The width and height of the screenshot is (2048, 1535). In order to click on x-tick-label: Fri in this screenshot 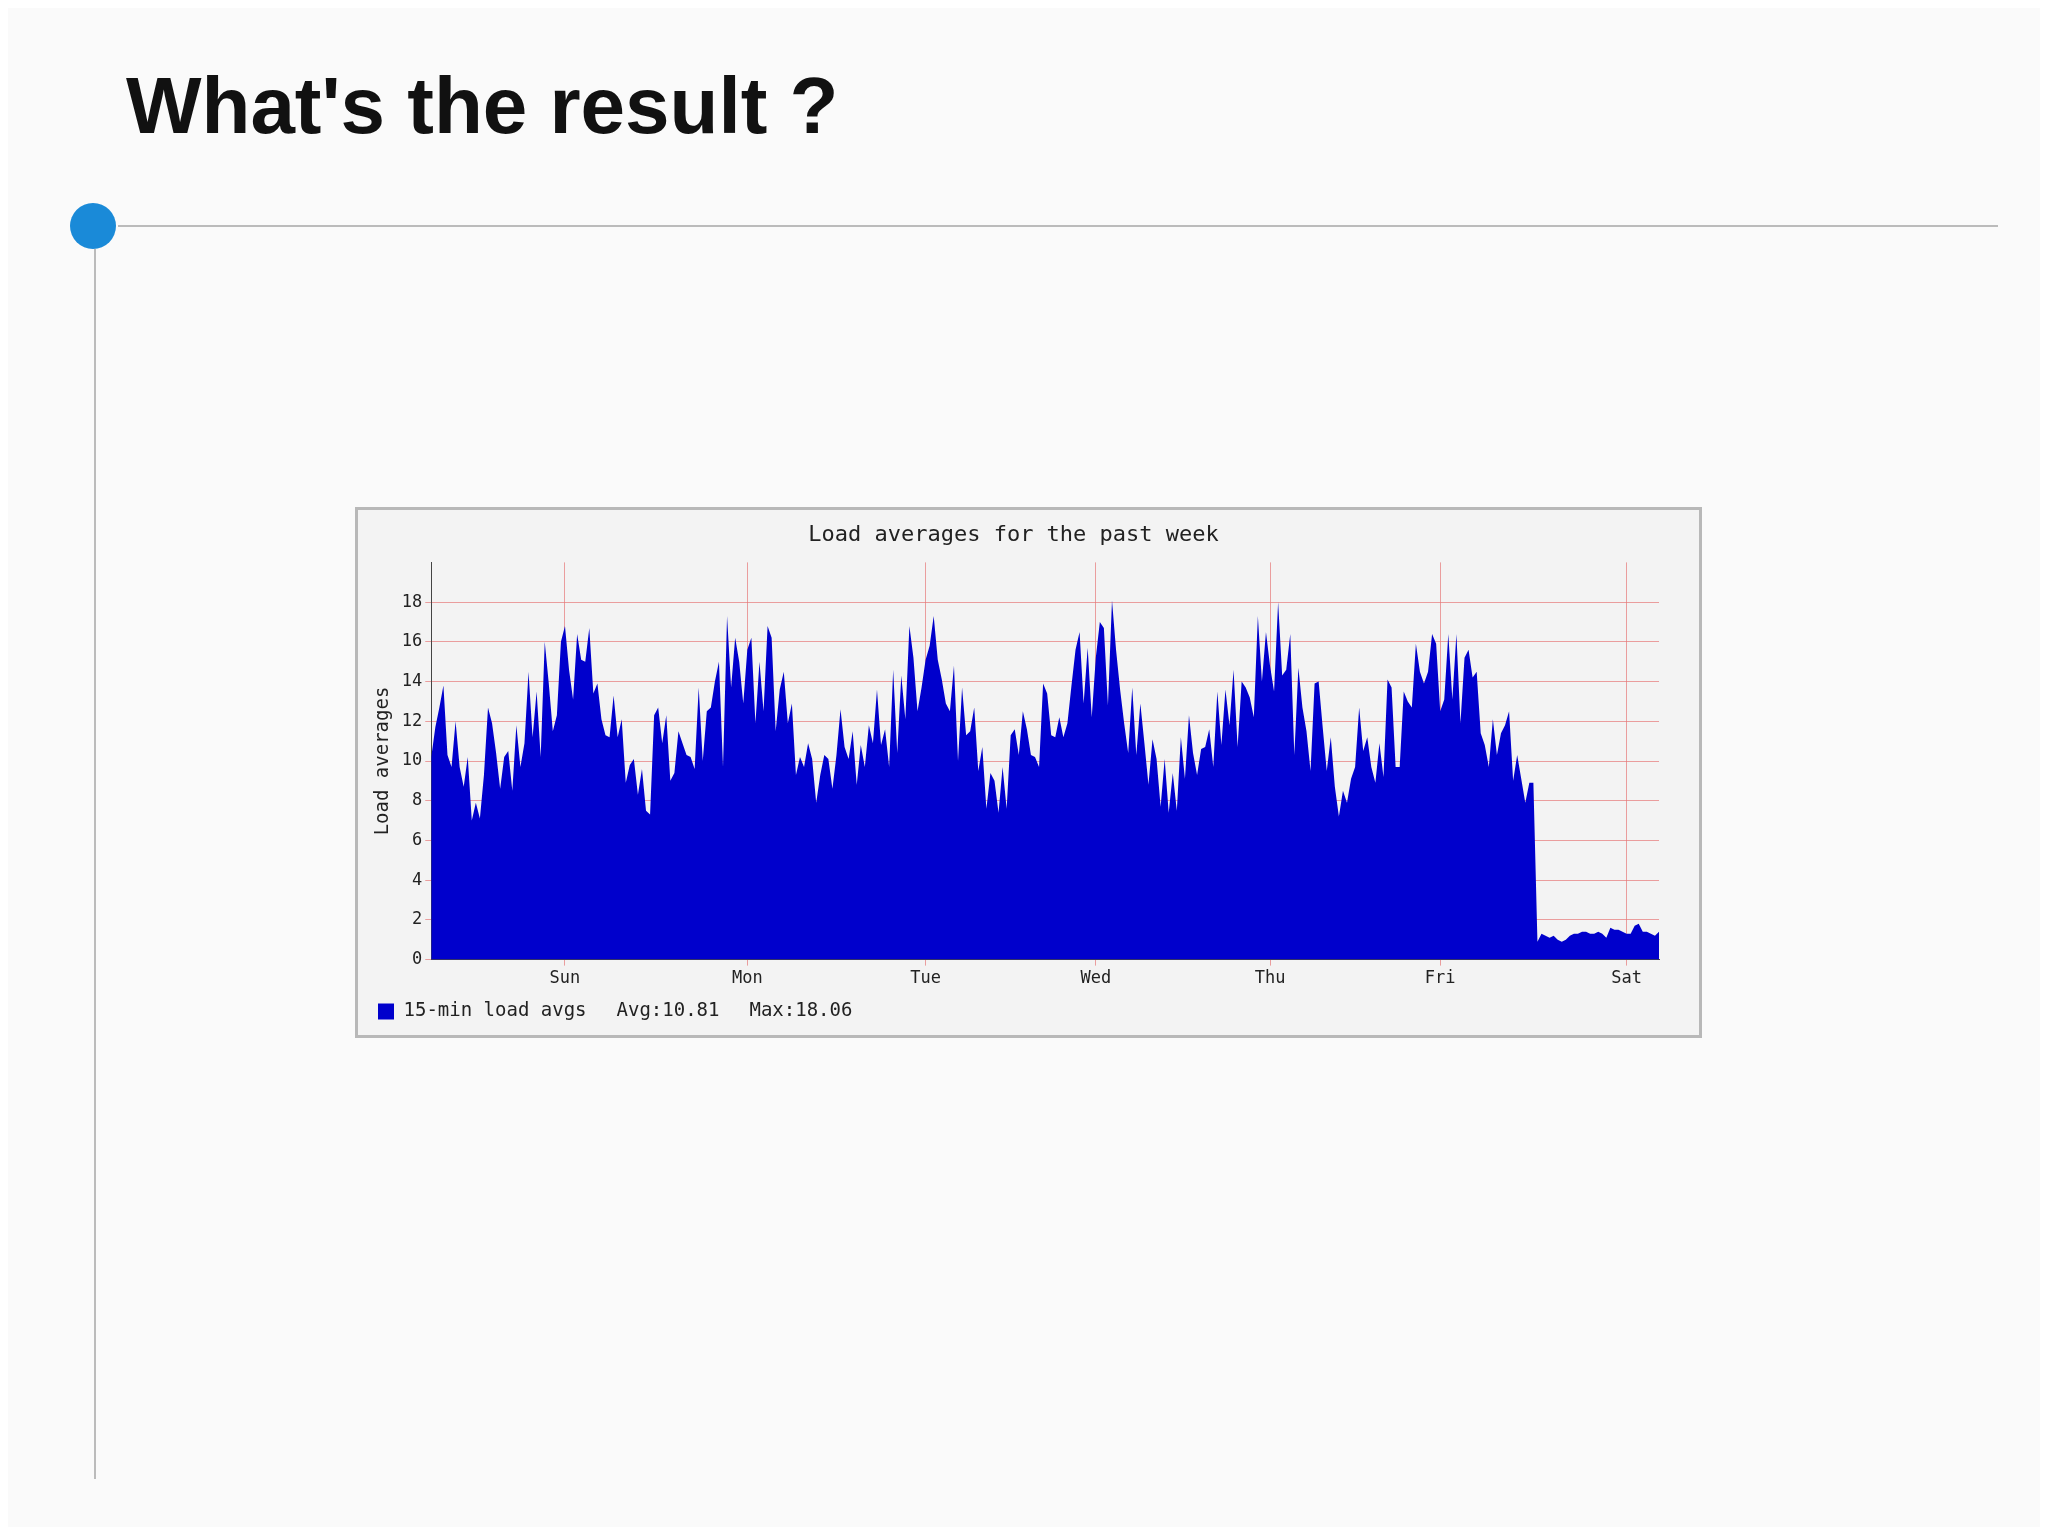, I will do `click(1440, 977)`.